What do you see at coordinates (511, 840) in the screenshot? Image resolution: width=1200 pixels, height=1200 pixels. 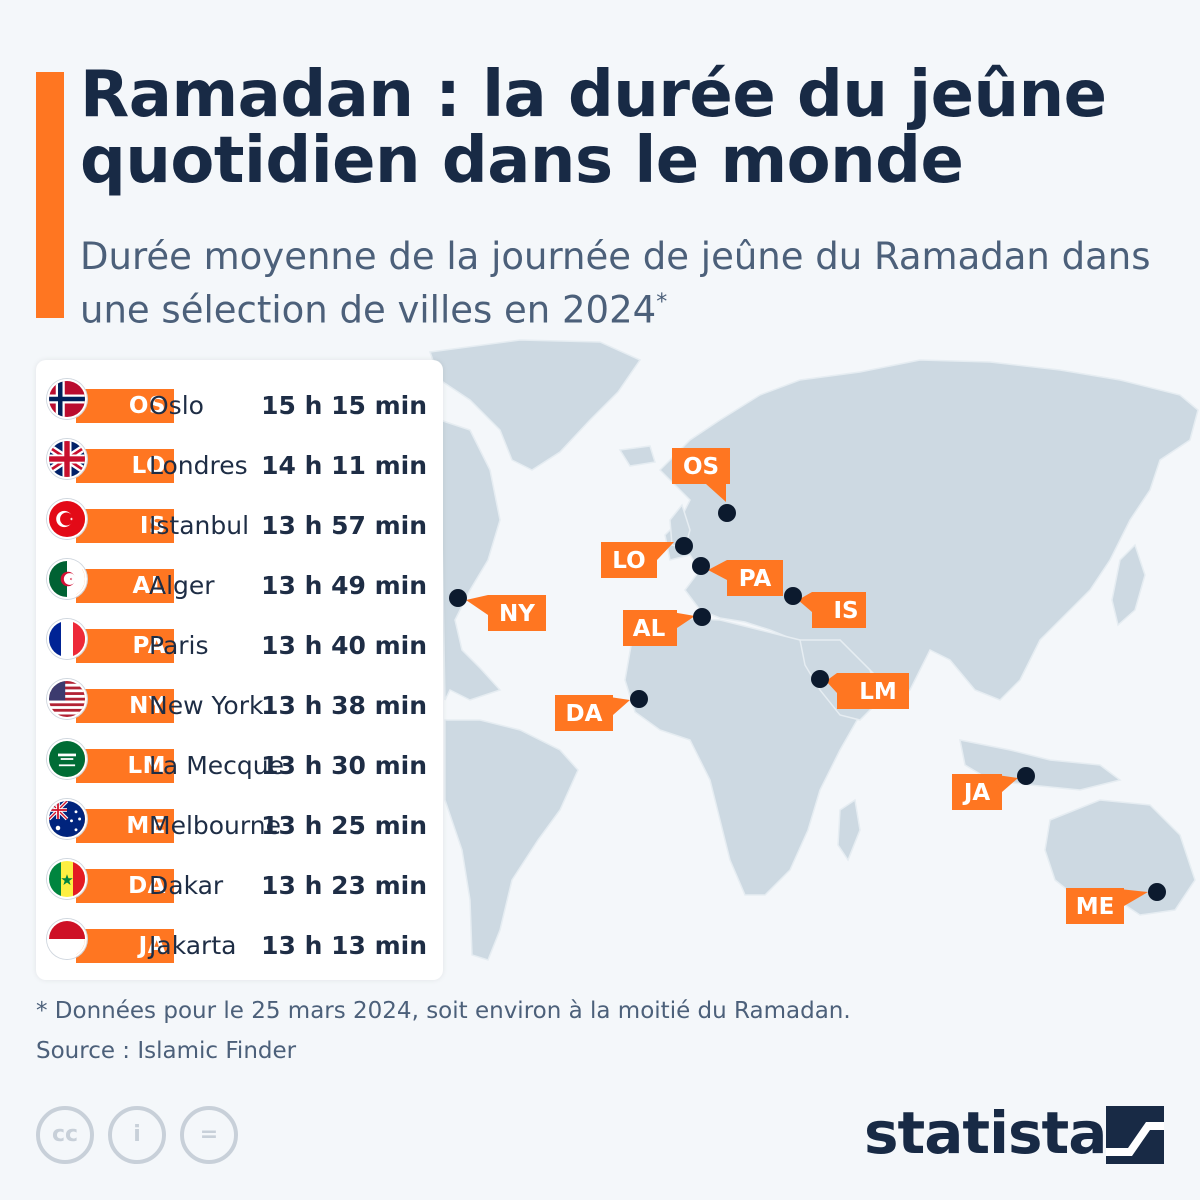 I see `south-america-shape` at bounding box center [511, 840].